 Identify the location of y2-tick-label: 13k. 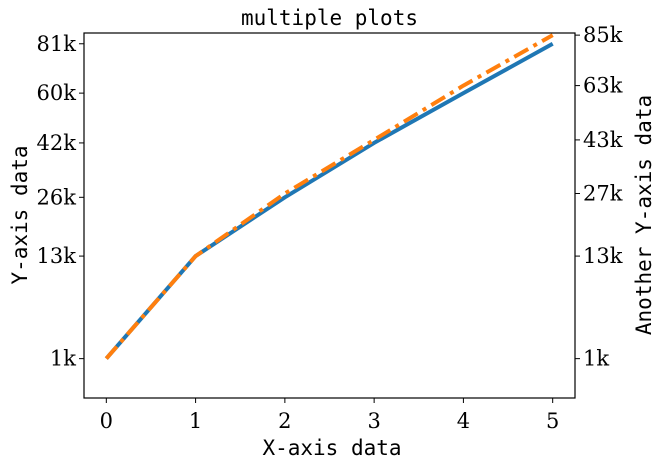
(603, 256).